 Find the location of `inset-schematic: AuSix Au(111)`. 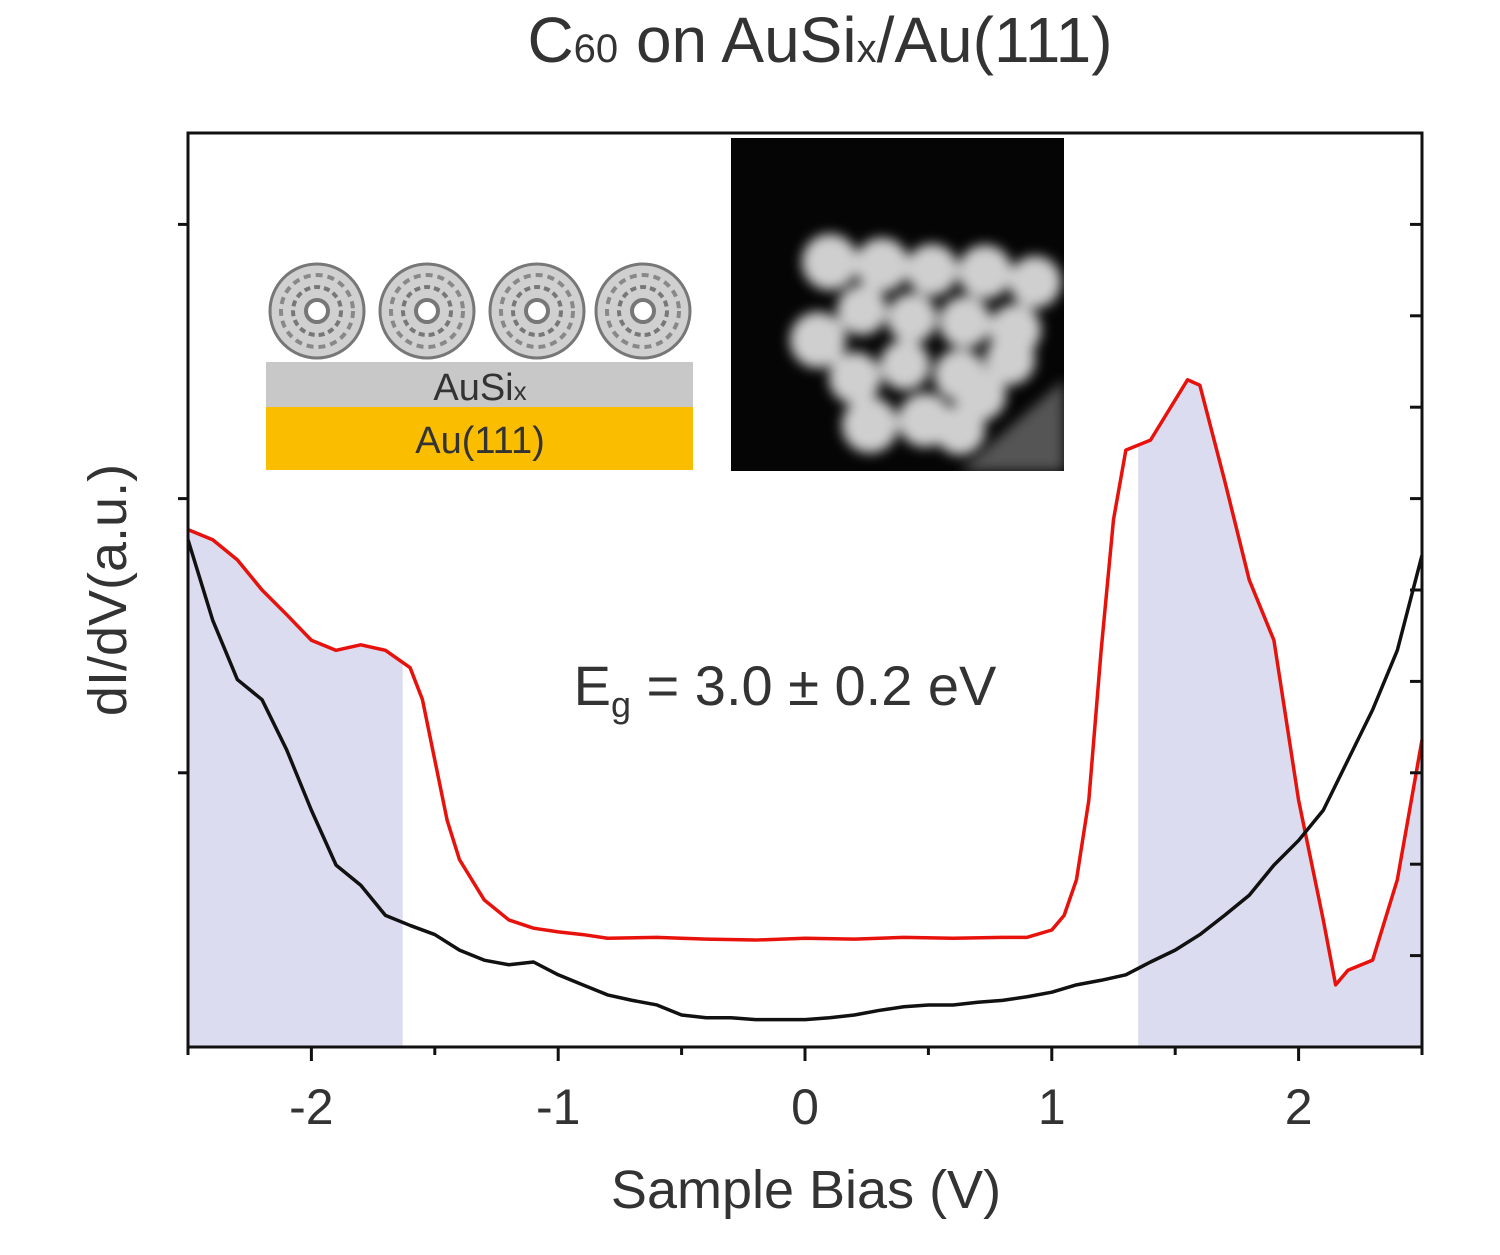

inset-schematic: AuSix Au(111) is located at coordinates (479, 366).